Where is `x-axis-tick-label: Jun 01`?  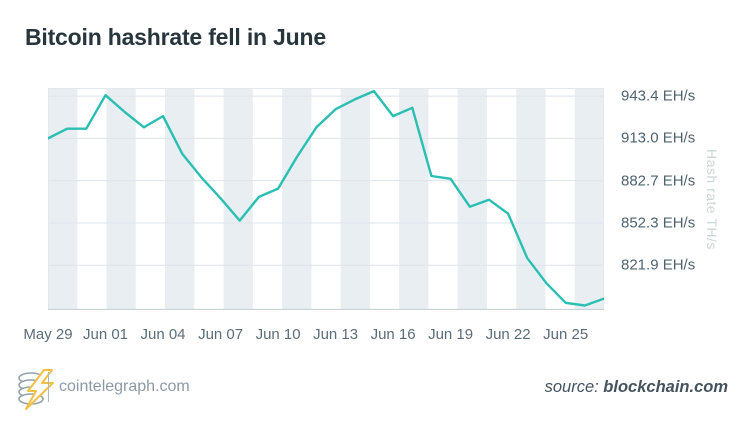
x-axis-tick-label: Jun 01 is located at coordinates (105, 334).